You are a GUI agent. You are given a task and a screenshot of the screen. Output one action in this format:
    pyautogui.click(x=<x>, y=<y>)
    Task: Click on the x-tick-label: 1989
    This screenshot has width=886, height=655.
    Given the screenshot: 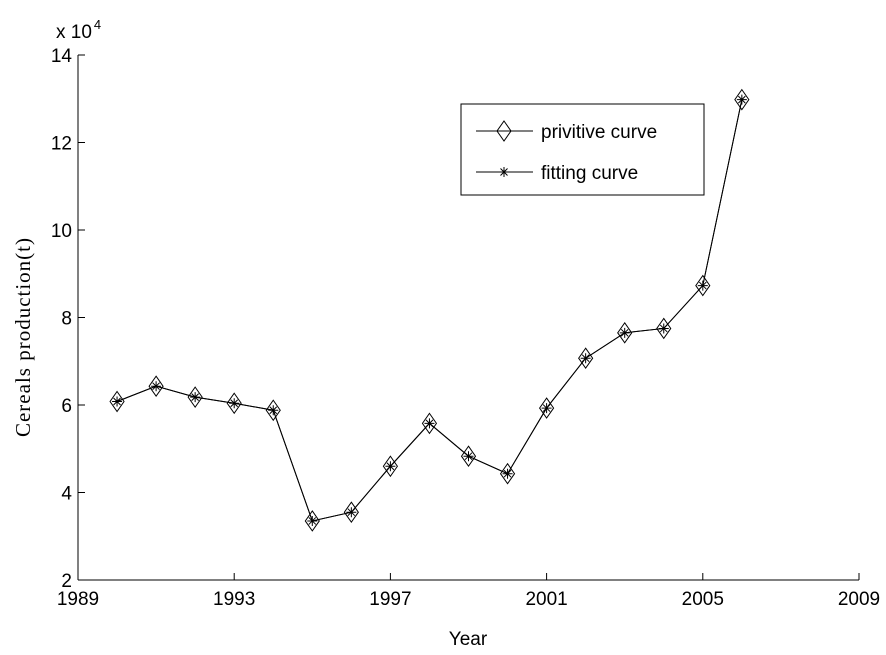 What is the action you would take?
    pyautogui.click(x=78, y=599)
    